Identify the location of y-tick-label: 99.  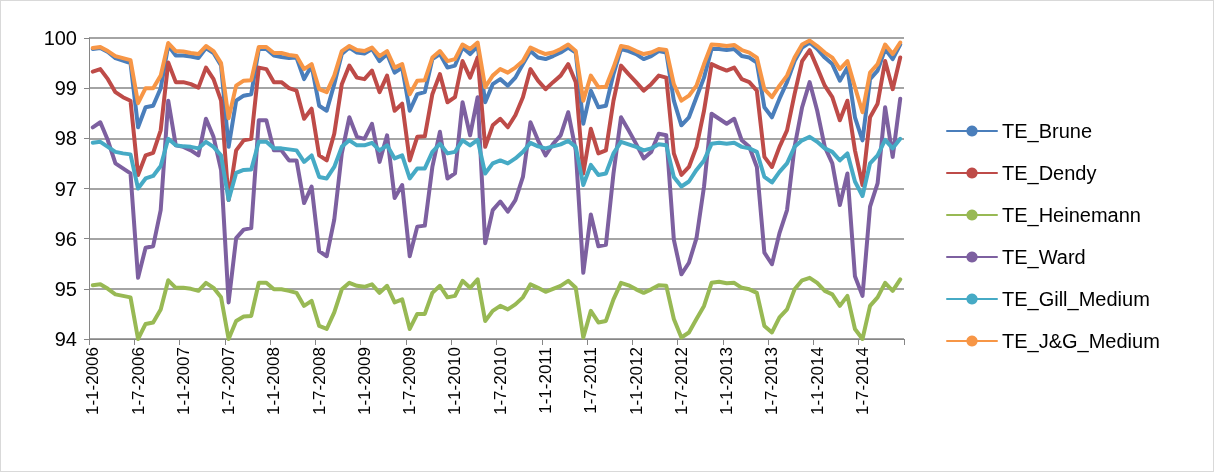
(65, 88).